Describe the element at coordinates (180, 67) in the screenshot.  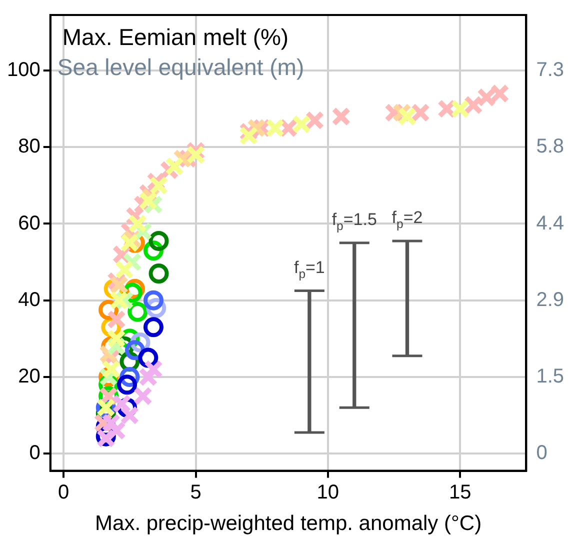
I see `annotation: Sea level equivalent (m)` at that location.